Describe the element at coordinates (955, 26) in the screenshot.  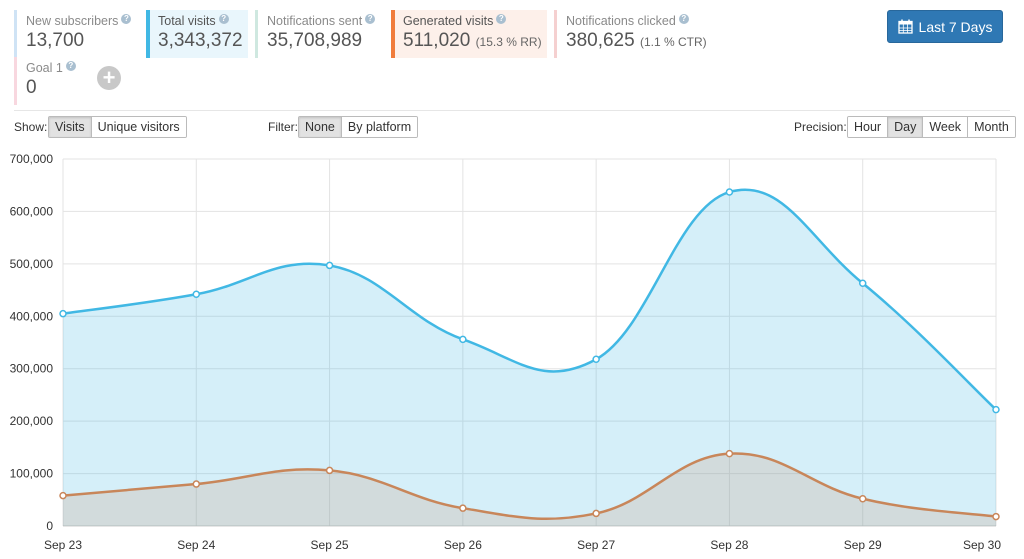
I see `date-range-label: Last 7 Days` at that location.